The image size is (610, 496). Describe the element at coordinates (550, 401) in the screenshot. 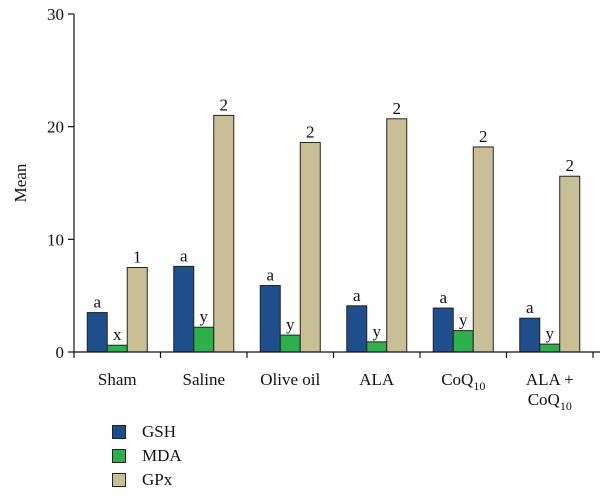

I see `x-tick-label-line2: CoQ10` at that location.